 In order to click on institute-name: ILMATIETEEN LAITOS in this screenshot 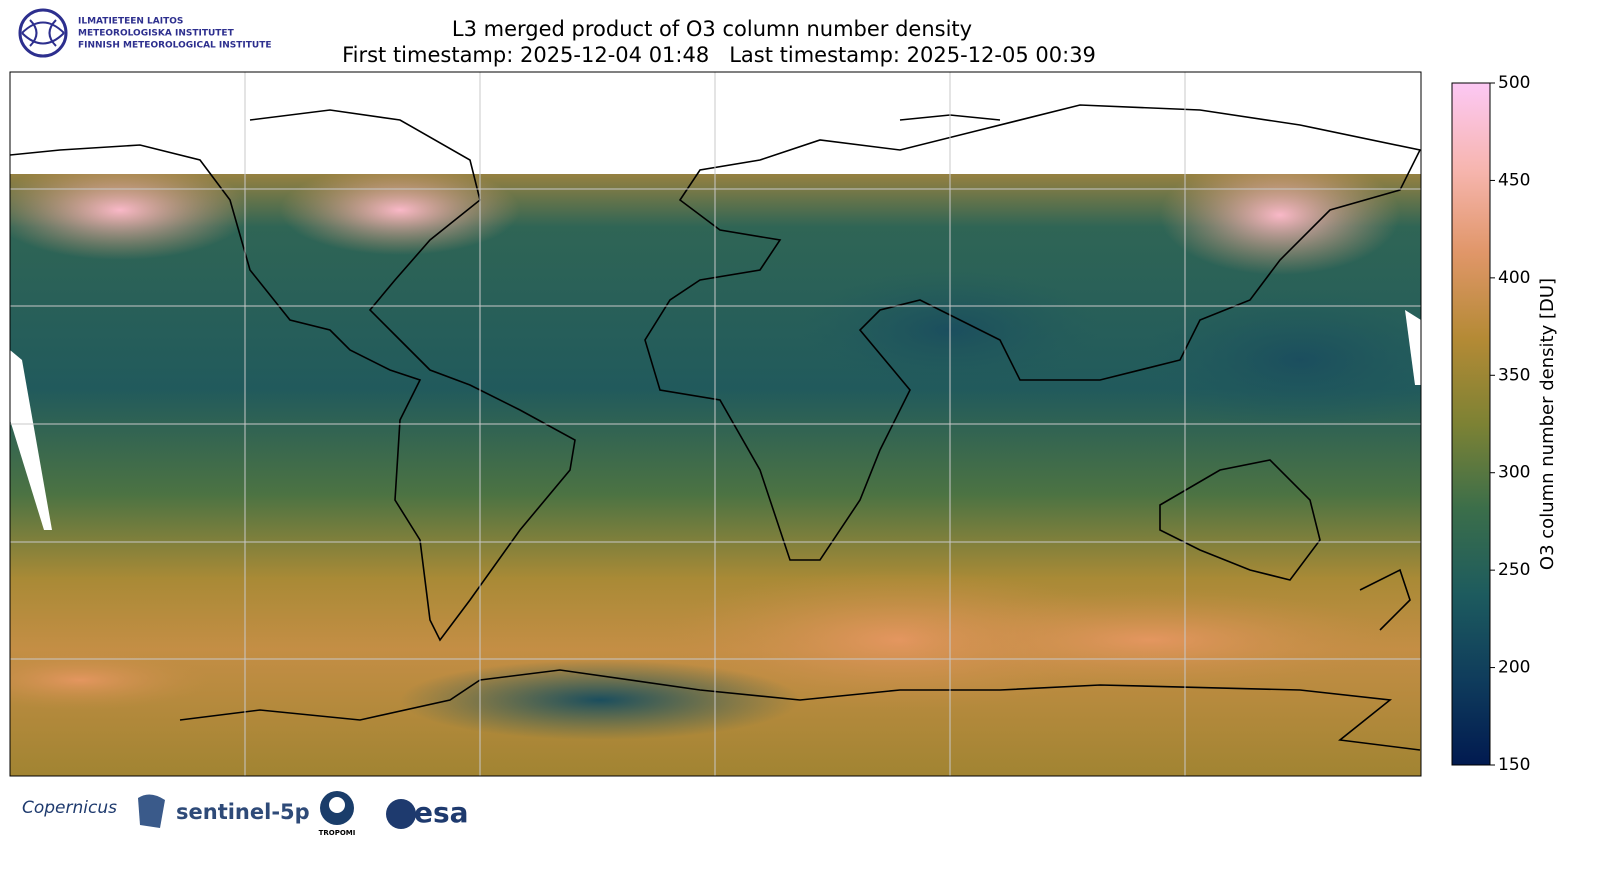, I will do `click(130, 22)`.